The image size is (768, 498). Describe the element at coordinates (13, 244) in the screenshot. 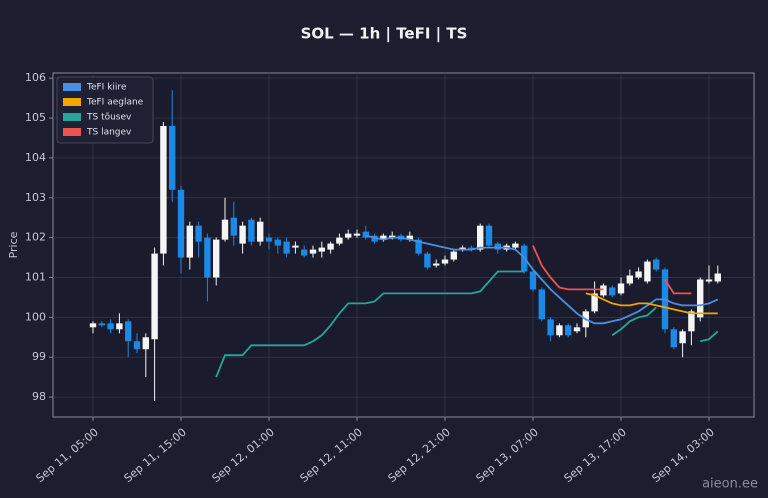

I see `y-axis-label: Price` at that location.